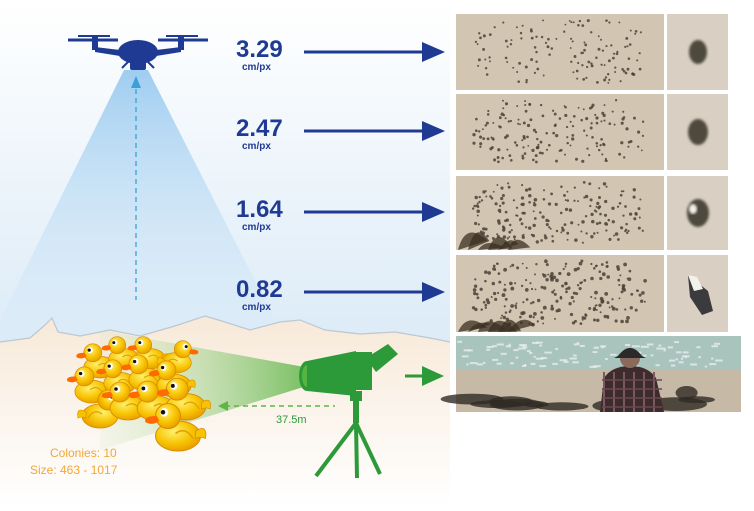  Describe the element at coordinates (74, 470) in the screenshot. I see `colony-size-label: Size: 463 - 1017` at that location.